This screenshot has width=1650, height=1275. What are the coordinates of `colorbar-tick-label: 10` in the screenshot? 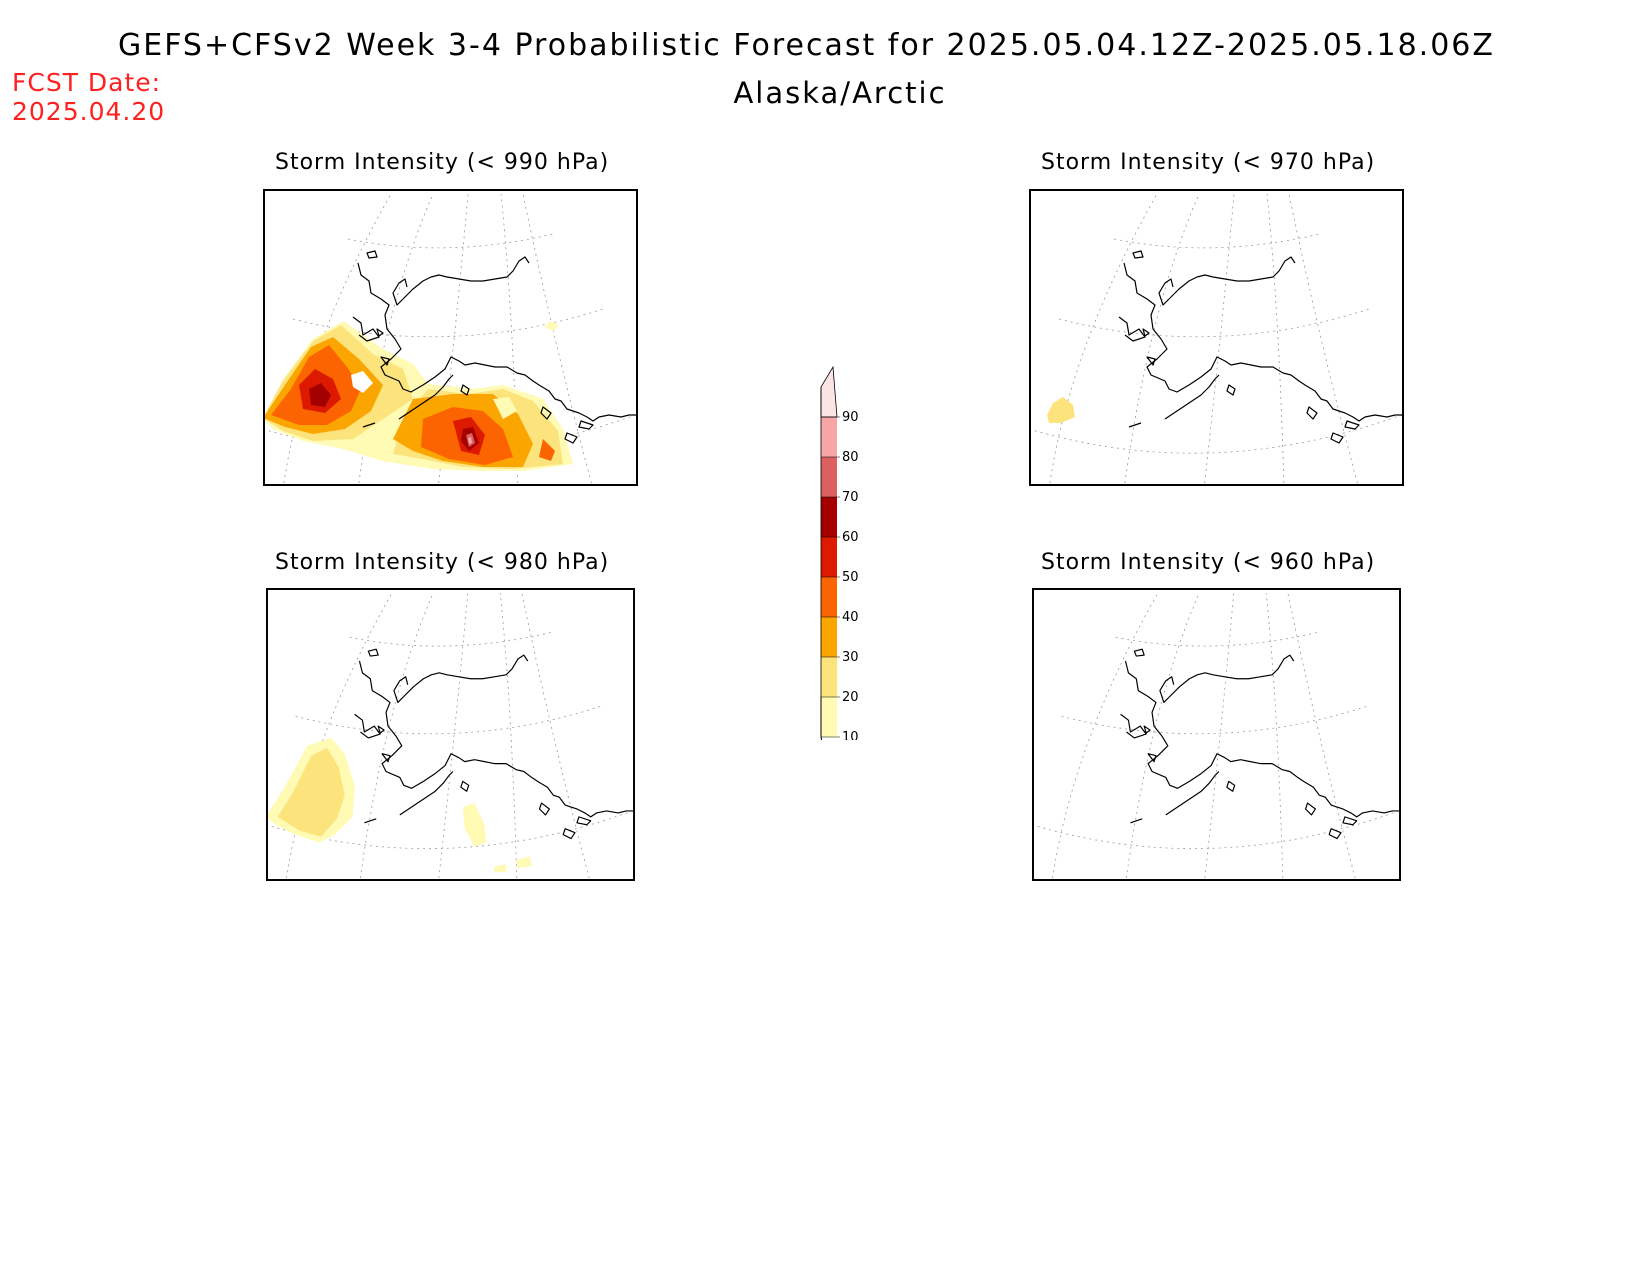 It's located at (850, 735).